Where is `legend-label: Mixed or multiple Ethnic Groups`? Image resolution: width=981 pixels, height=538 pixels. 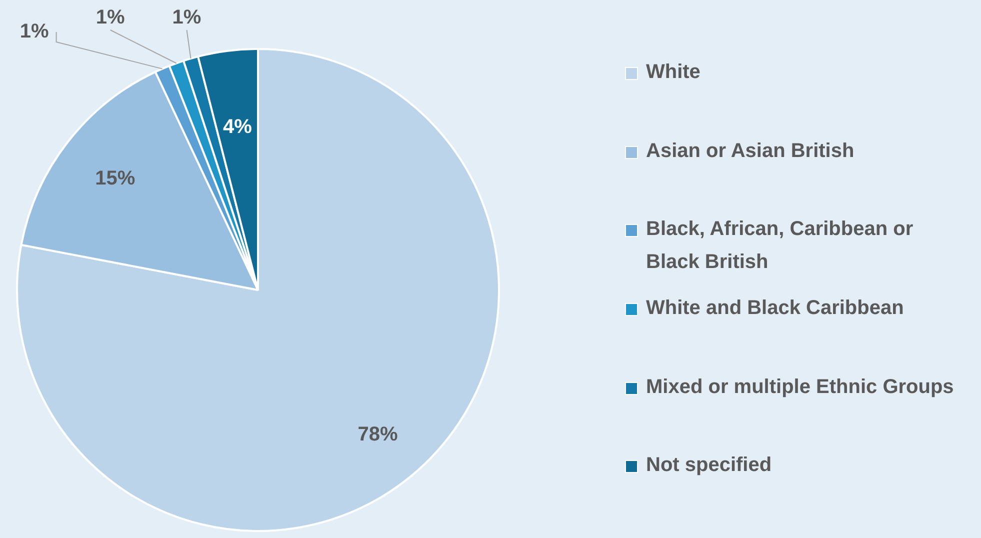 legend-label: Mixed or multiple Ethnic Groups is located at coordinates (800, 387).